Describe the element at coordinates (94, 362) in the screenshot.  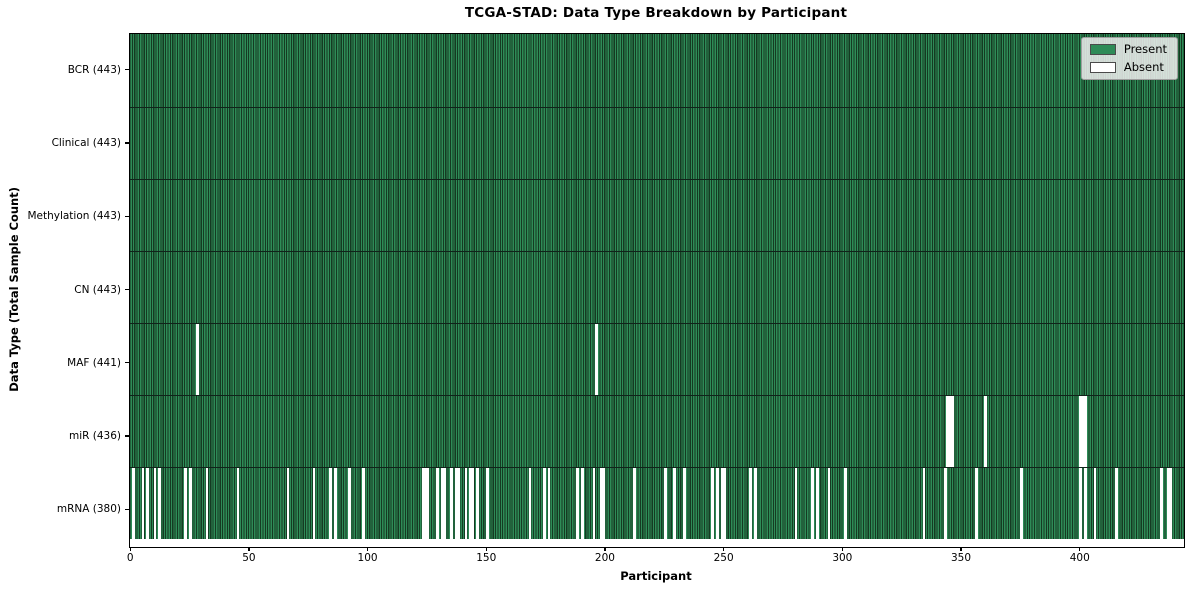
I see `y-tick-label-MAF: MAF (441)` at that location.